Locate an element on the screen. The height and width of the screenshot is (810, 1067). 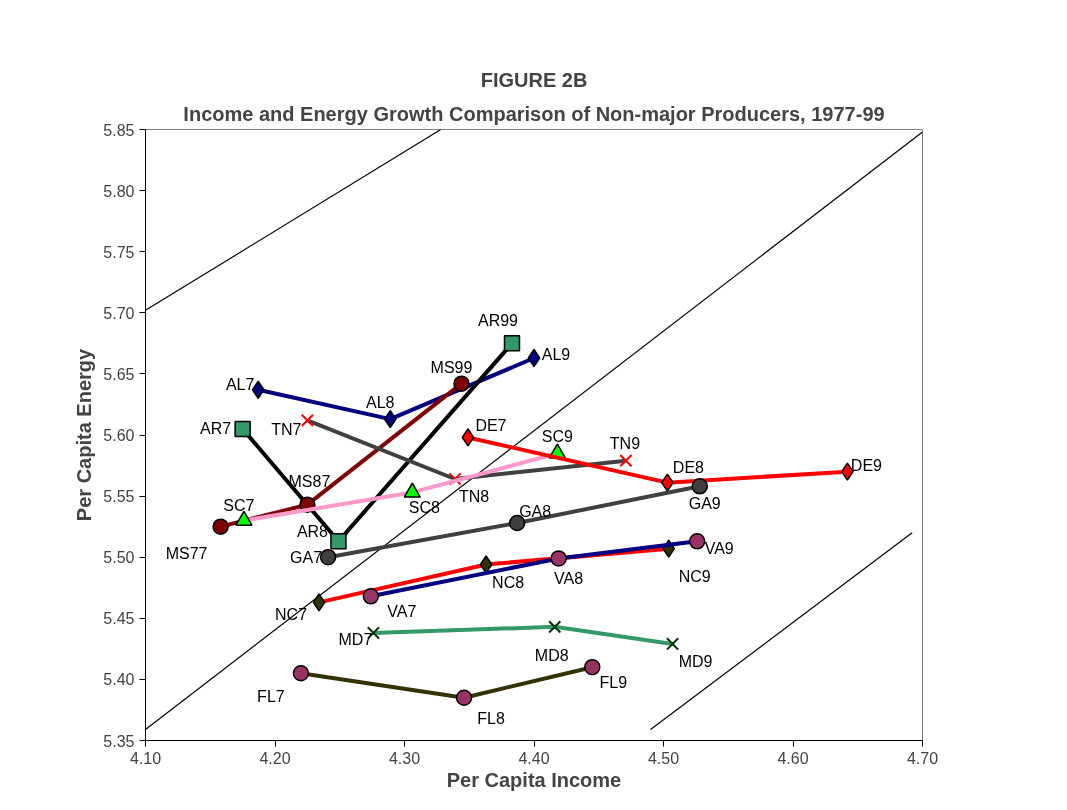
annotation: DE8 is located at coordinates (688, 468).